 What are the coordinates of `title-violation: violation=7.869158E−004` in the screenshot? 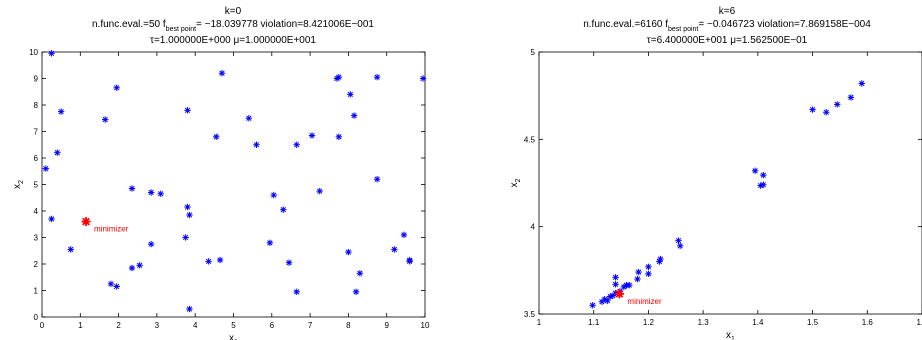 It's located at (814, 24).